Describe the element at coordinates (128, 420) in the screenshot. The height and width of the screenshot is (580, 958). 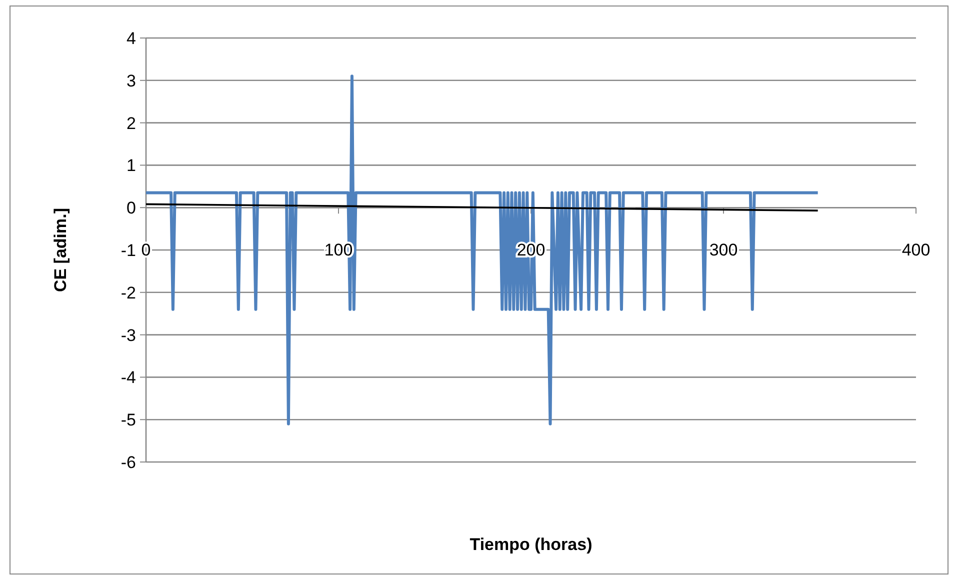
I see `y-tick-label: -5` at that location.